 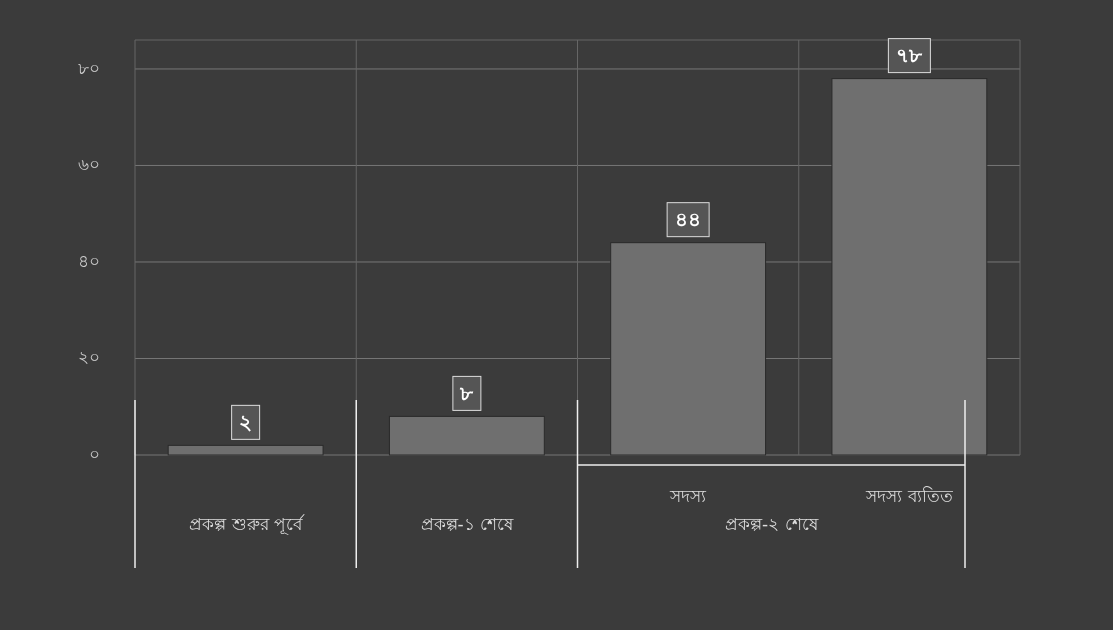 What do you see at coordinates (89, 260) in the screenshot?
I see `y-tick-label: ৪০` at bounding box center [89, 260].